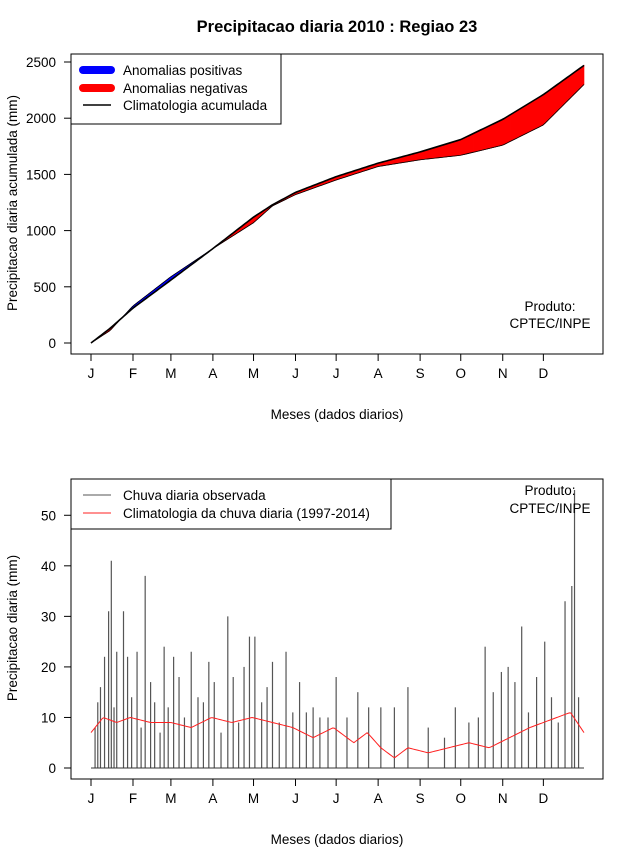  What do you see at coordinates (460, 373) in the screenshot?
I see `top-x-tick-label: O` at bounding box center [460, 373].